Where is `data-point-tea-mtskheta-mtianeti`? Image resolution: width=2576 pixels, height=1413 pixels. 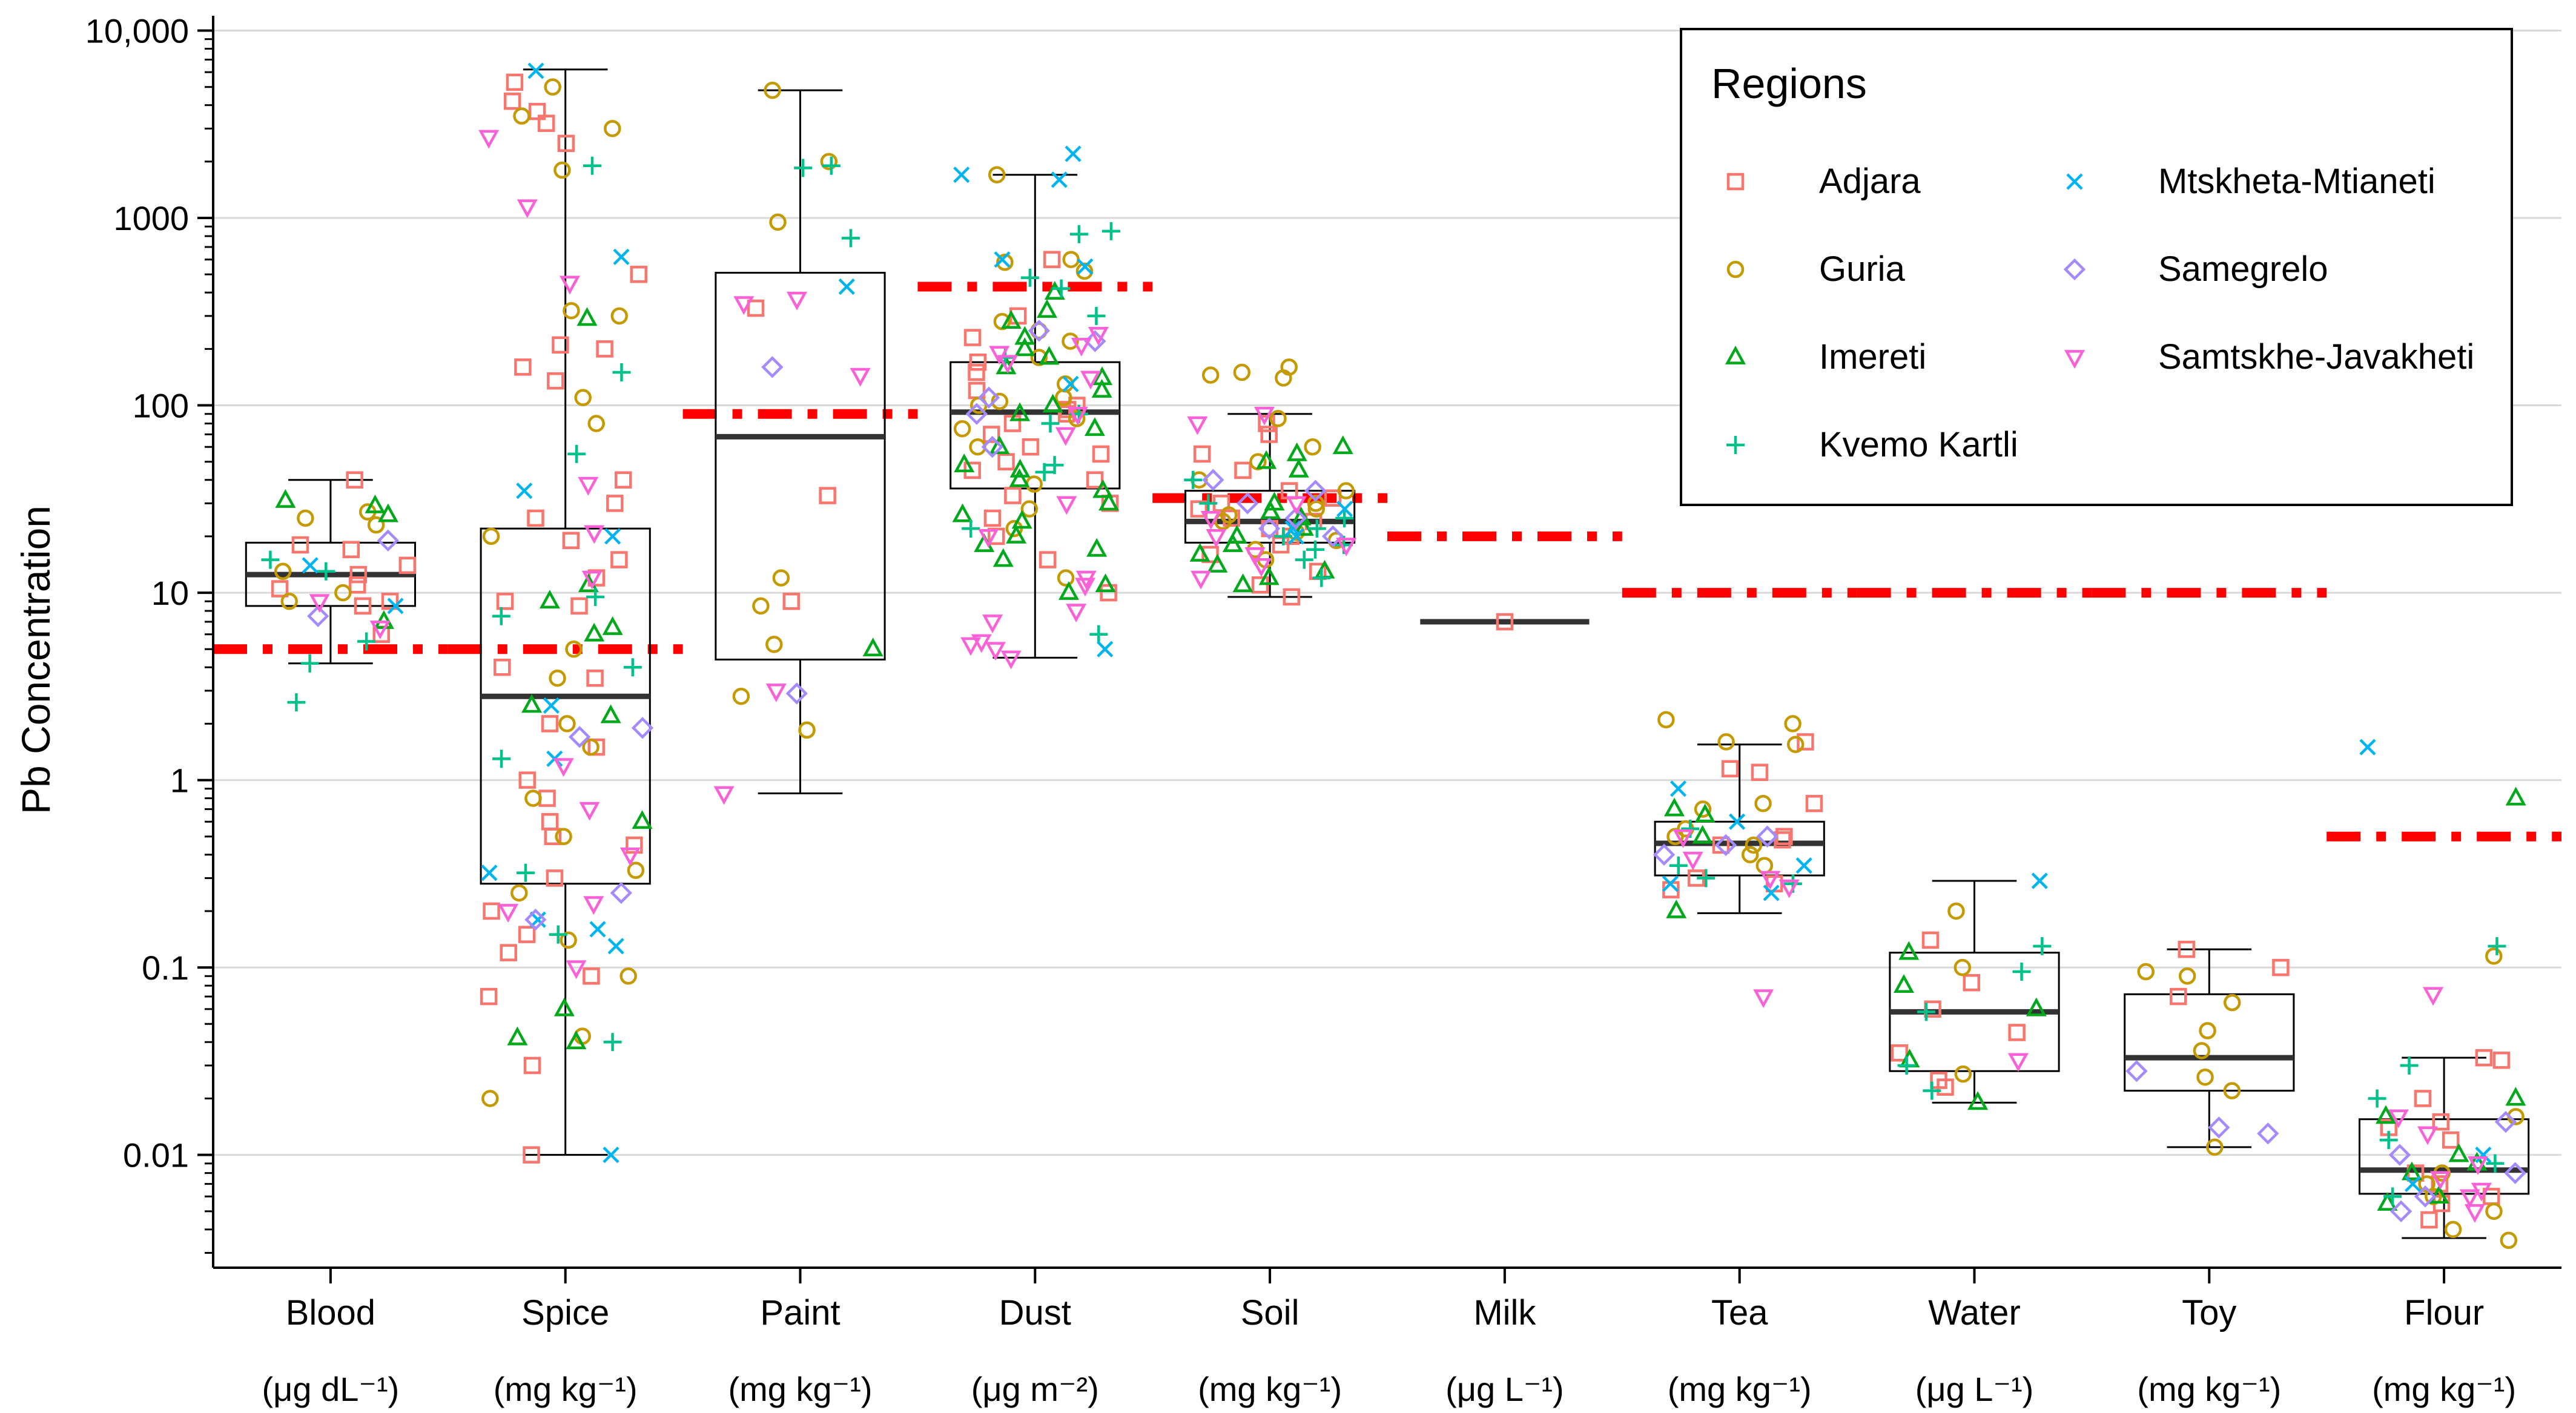
data-point-tea-mtskheta-mtianeti is located at coordinates (1678, 789).